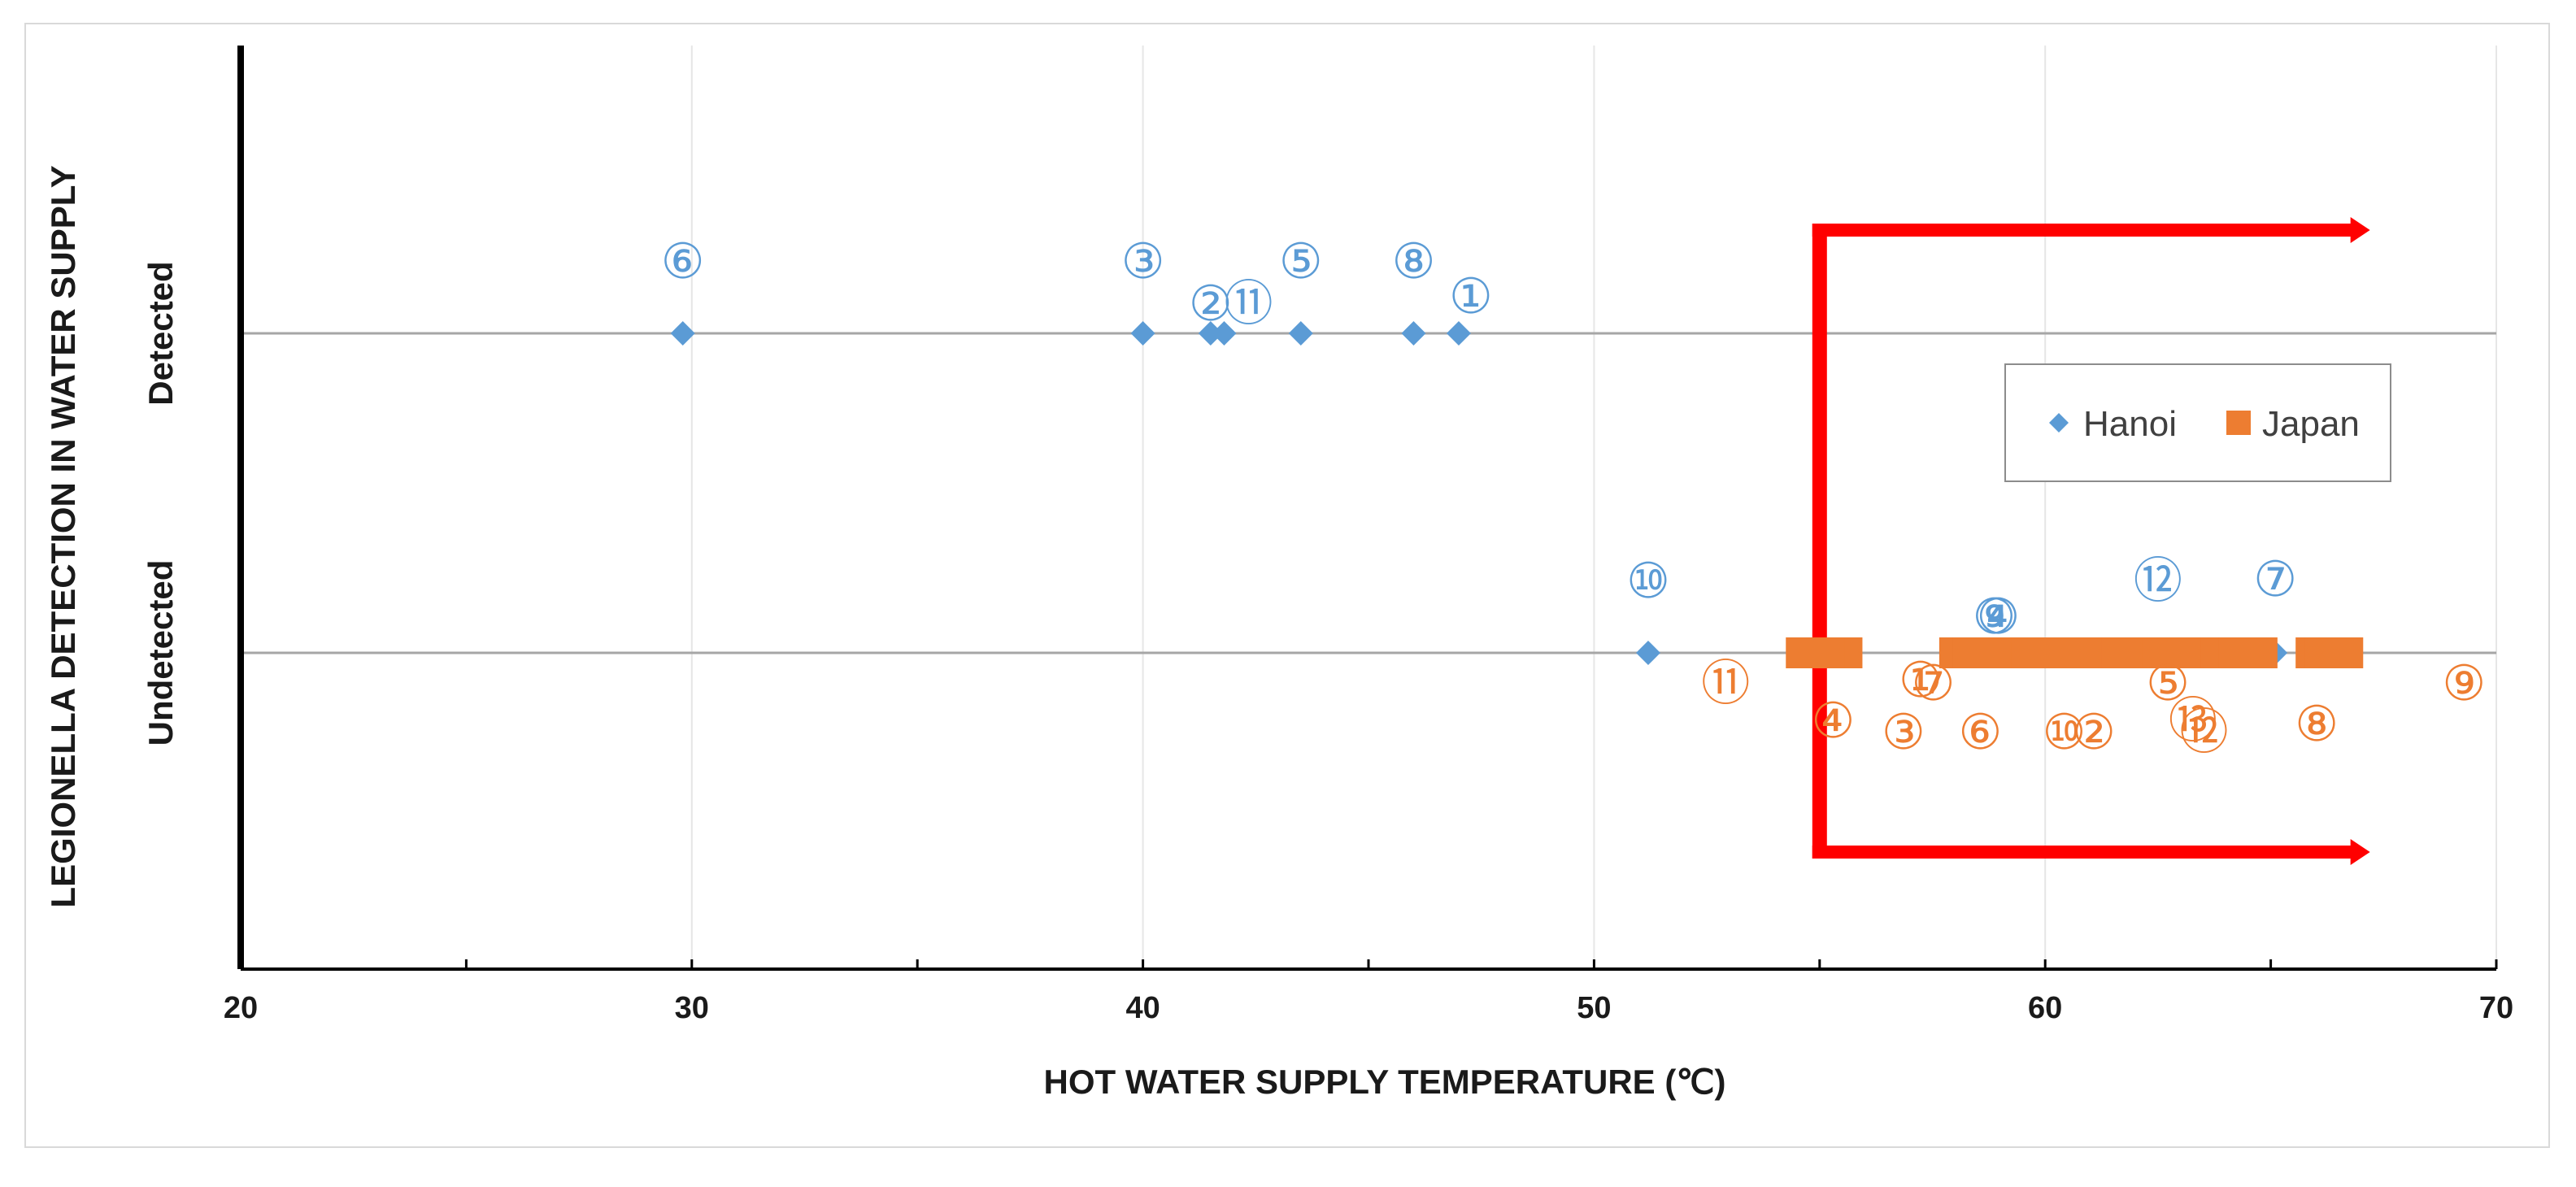  I want to click on legend: Hanoi Japan, so click(2197, 422).